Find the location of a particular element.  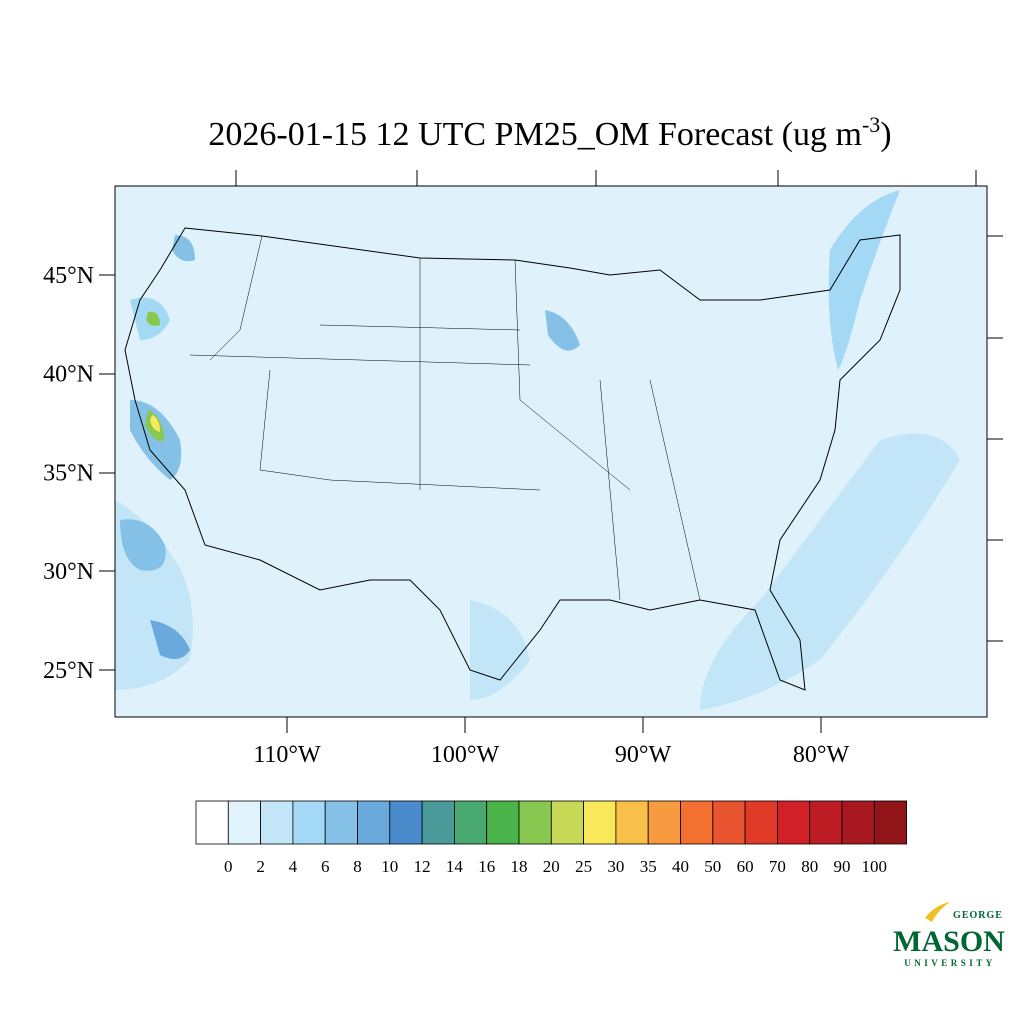

colorbar-label: 30 is located at coordinates (615, 866).